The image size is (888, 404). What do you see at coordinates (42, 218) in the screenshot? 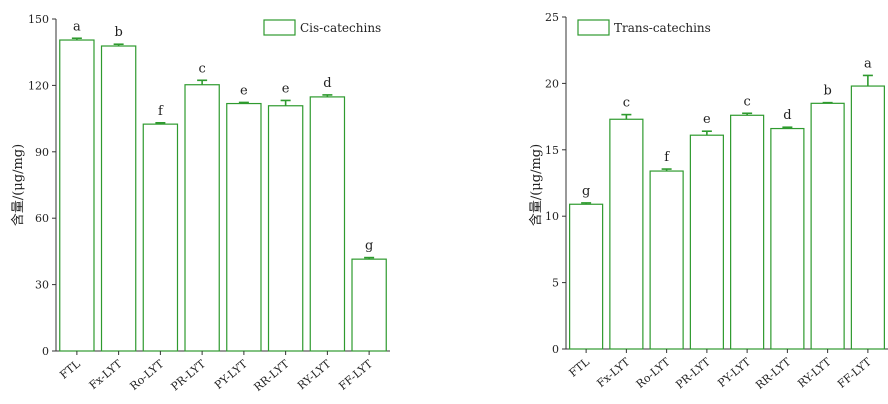
I see `y-tick-label: 60` at bounding box center [42, 218].